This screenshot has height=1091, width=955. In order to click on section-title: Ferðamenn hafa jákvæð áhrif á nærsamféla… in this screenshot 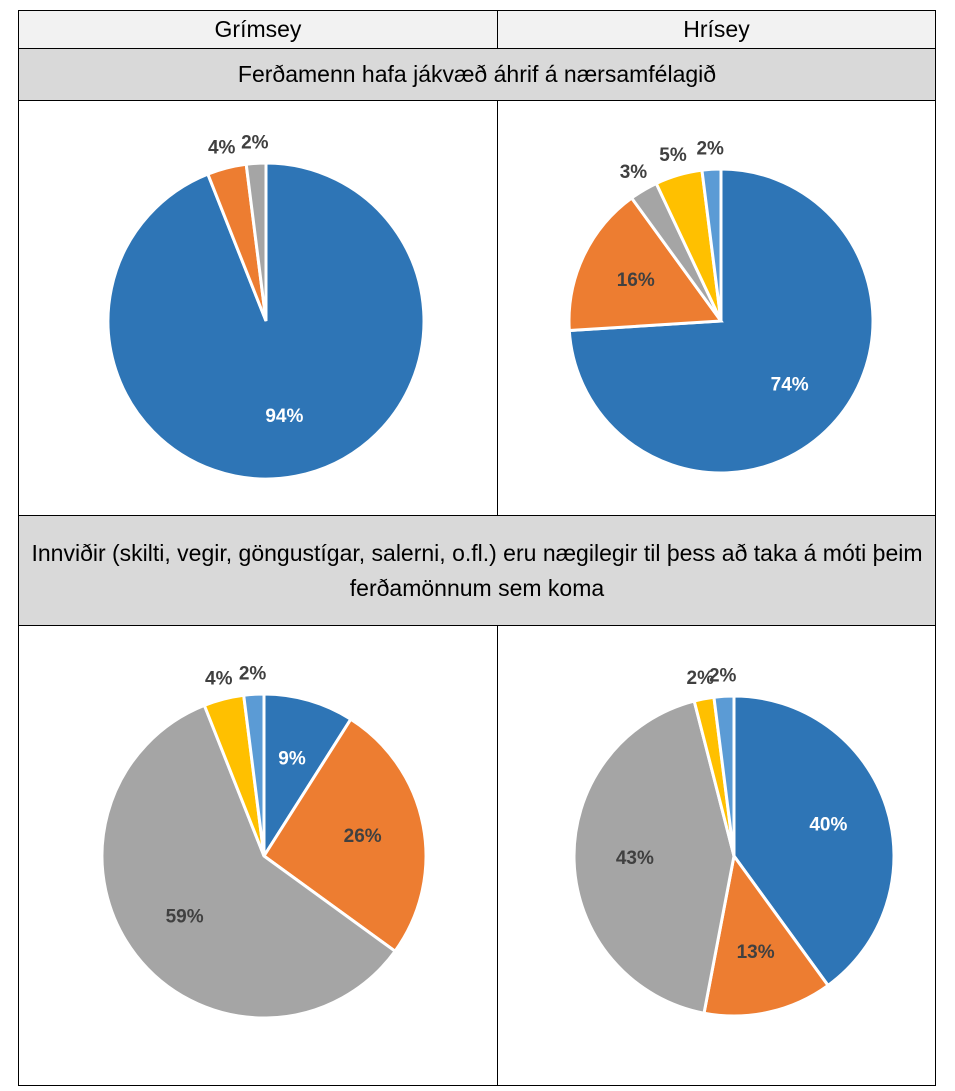, I will do `click(477, 74)`.